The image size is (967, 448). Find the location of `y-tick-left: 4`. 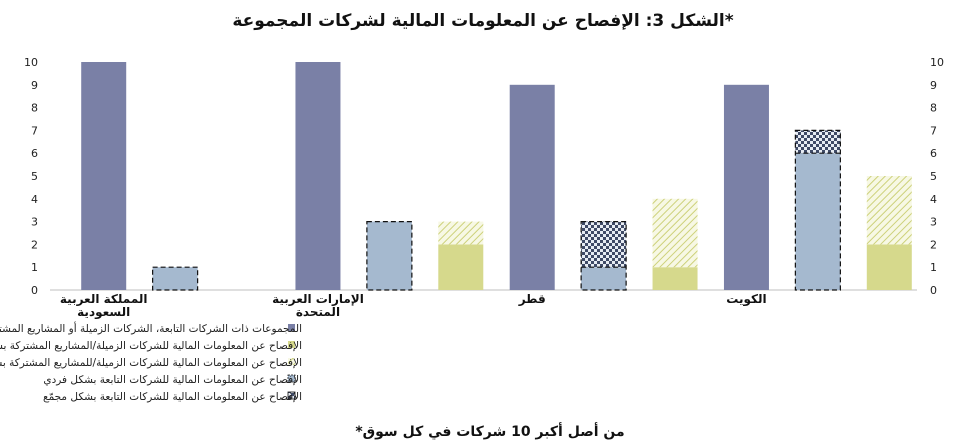

y-tick-left: 4 is located at coordinates (34, 199).